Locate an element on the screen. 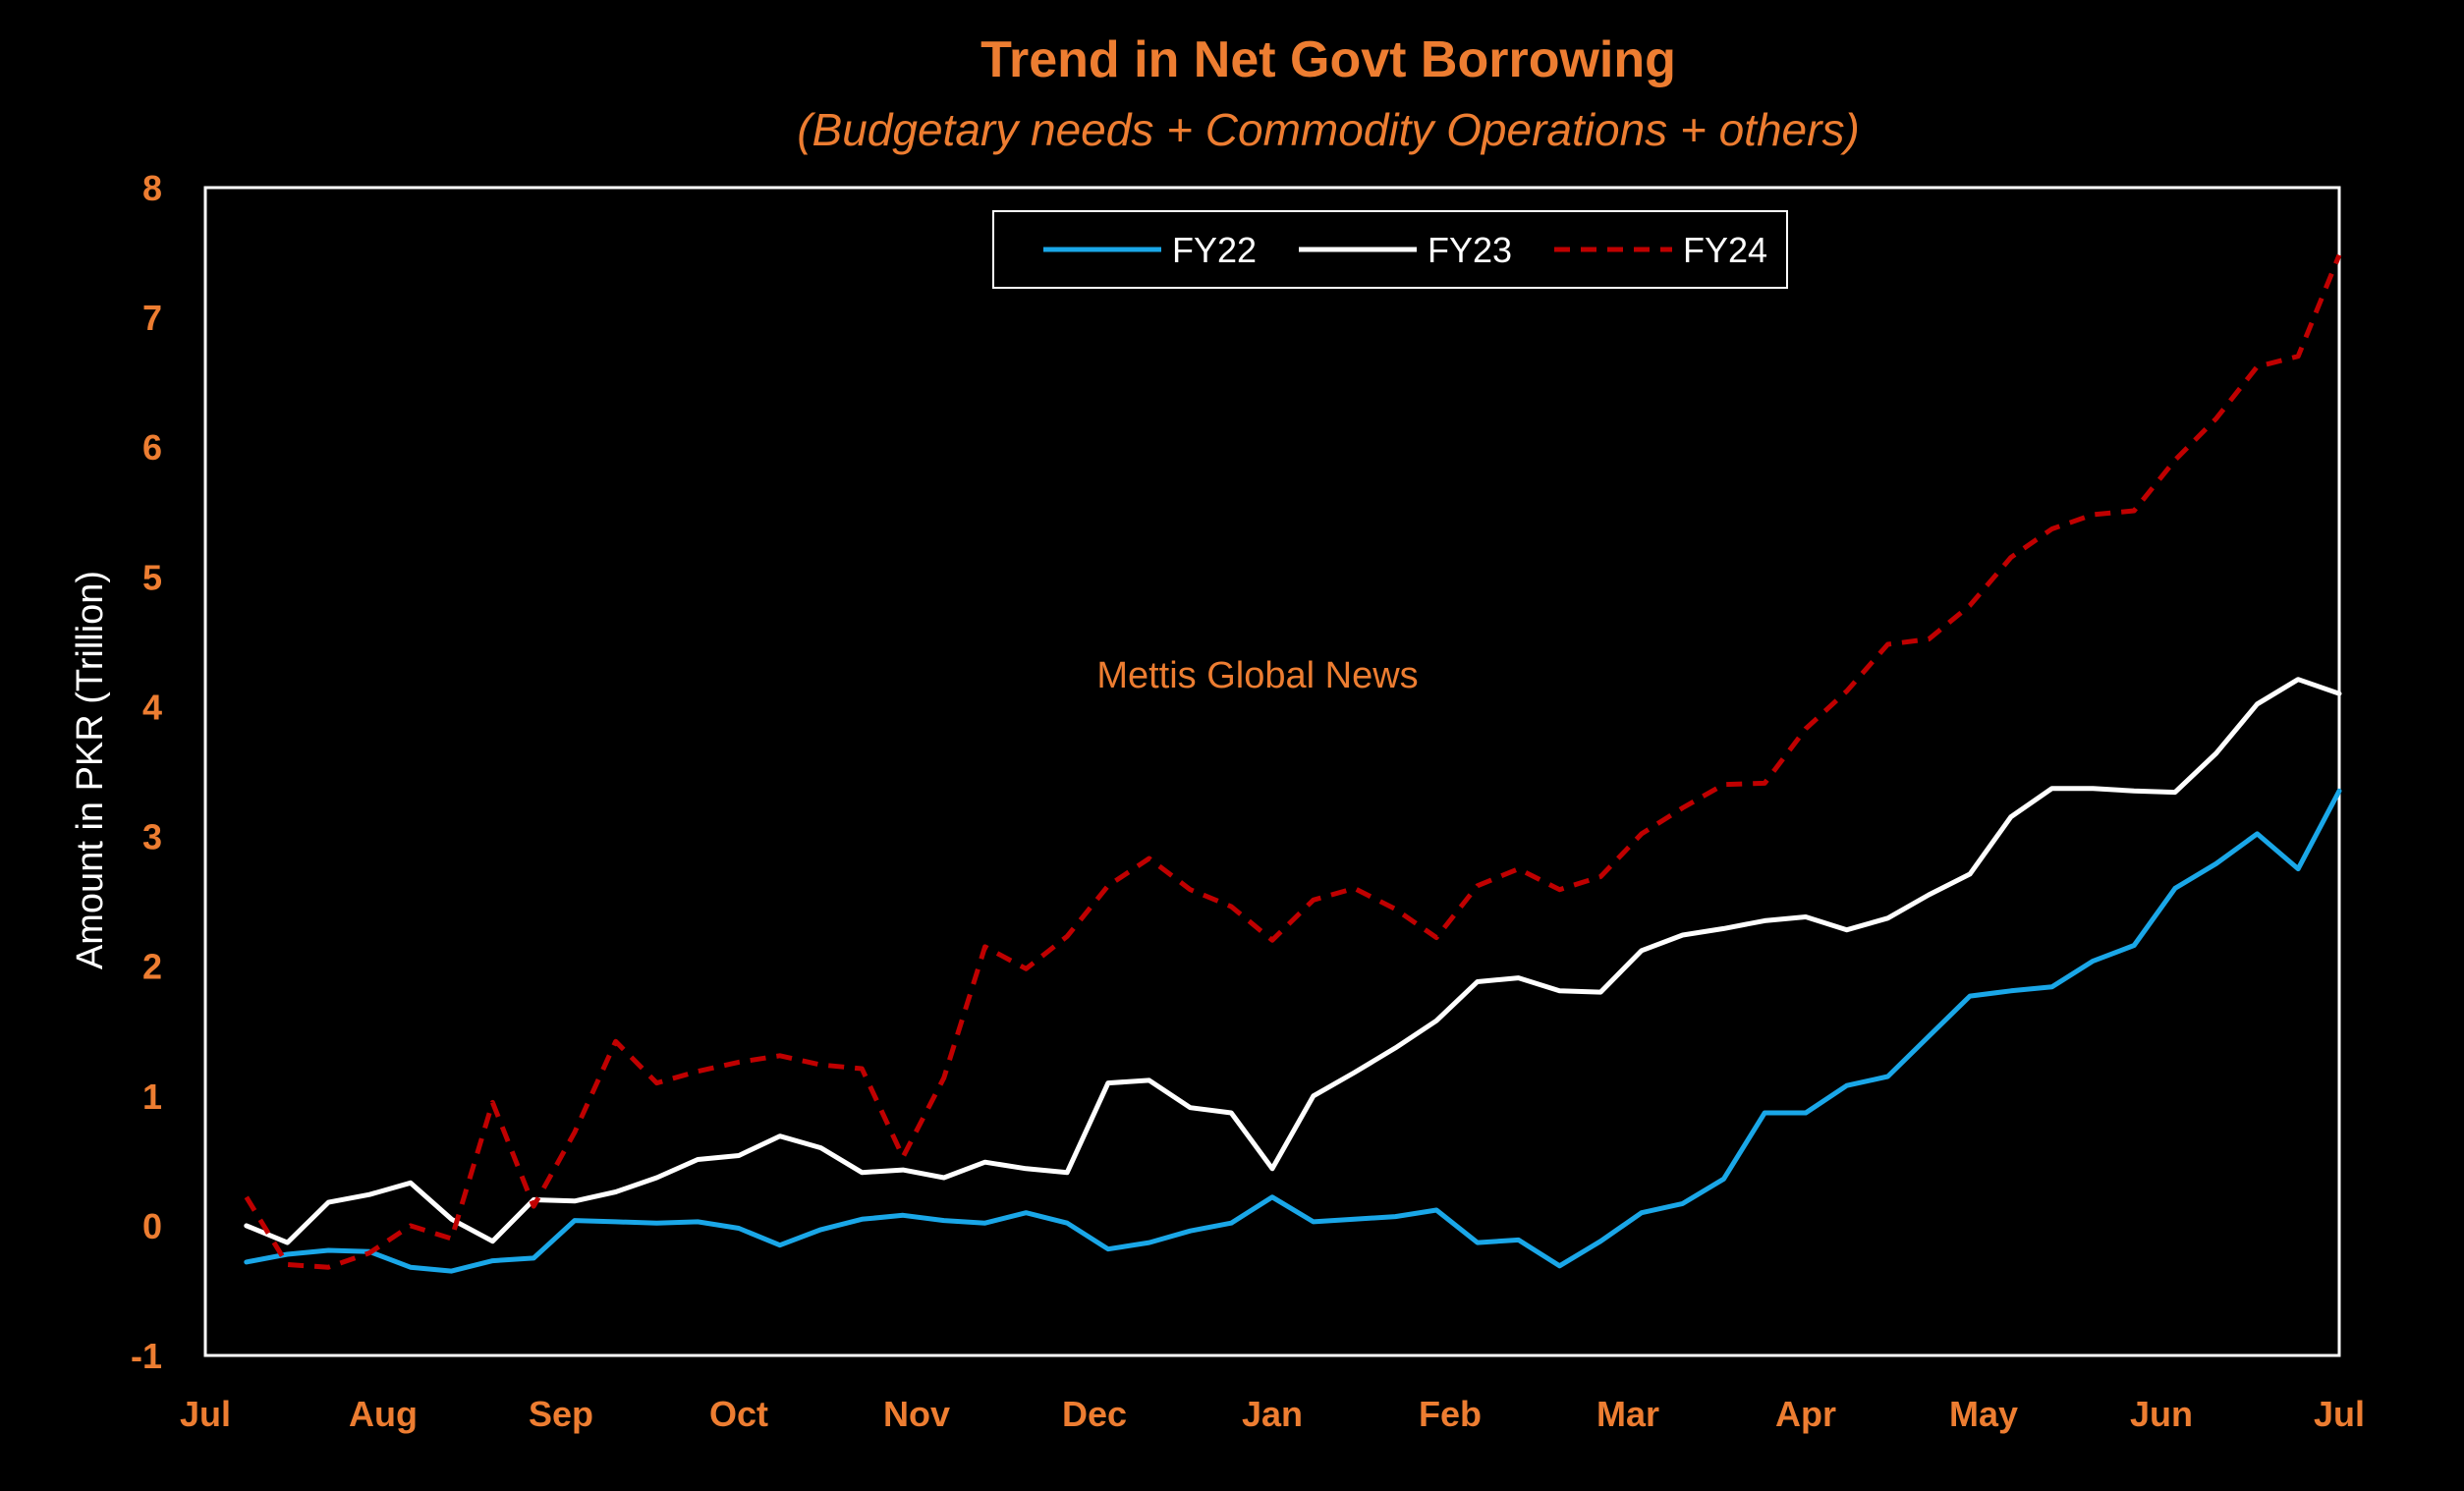 This screenshot has width=2464, height=1491. legend-label-fy23: FY23 is located at coordinates (1470, 250).